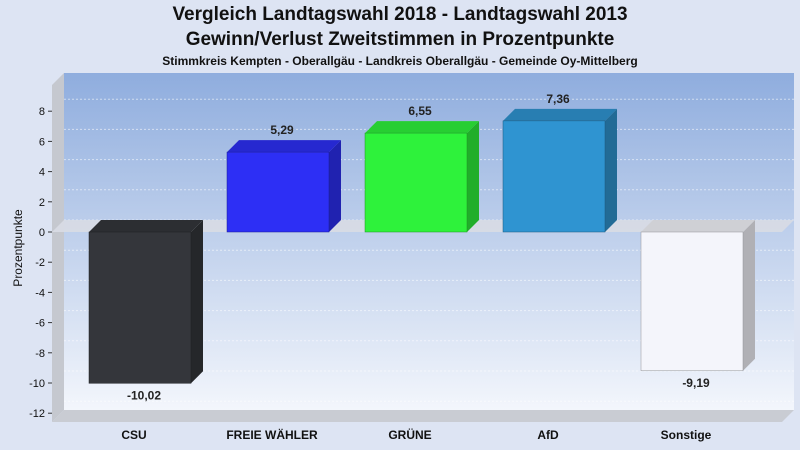  Describe the element at coordinates (58, 247) in the screenshot. I see `plot-left-wall` at that location.